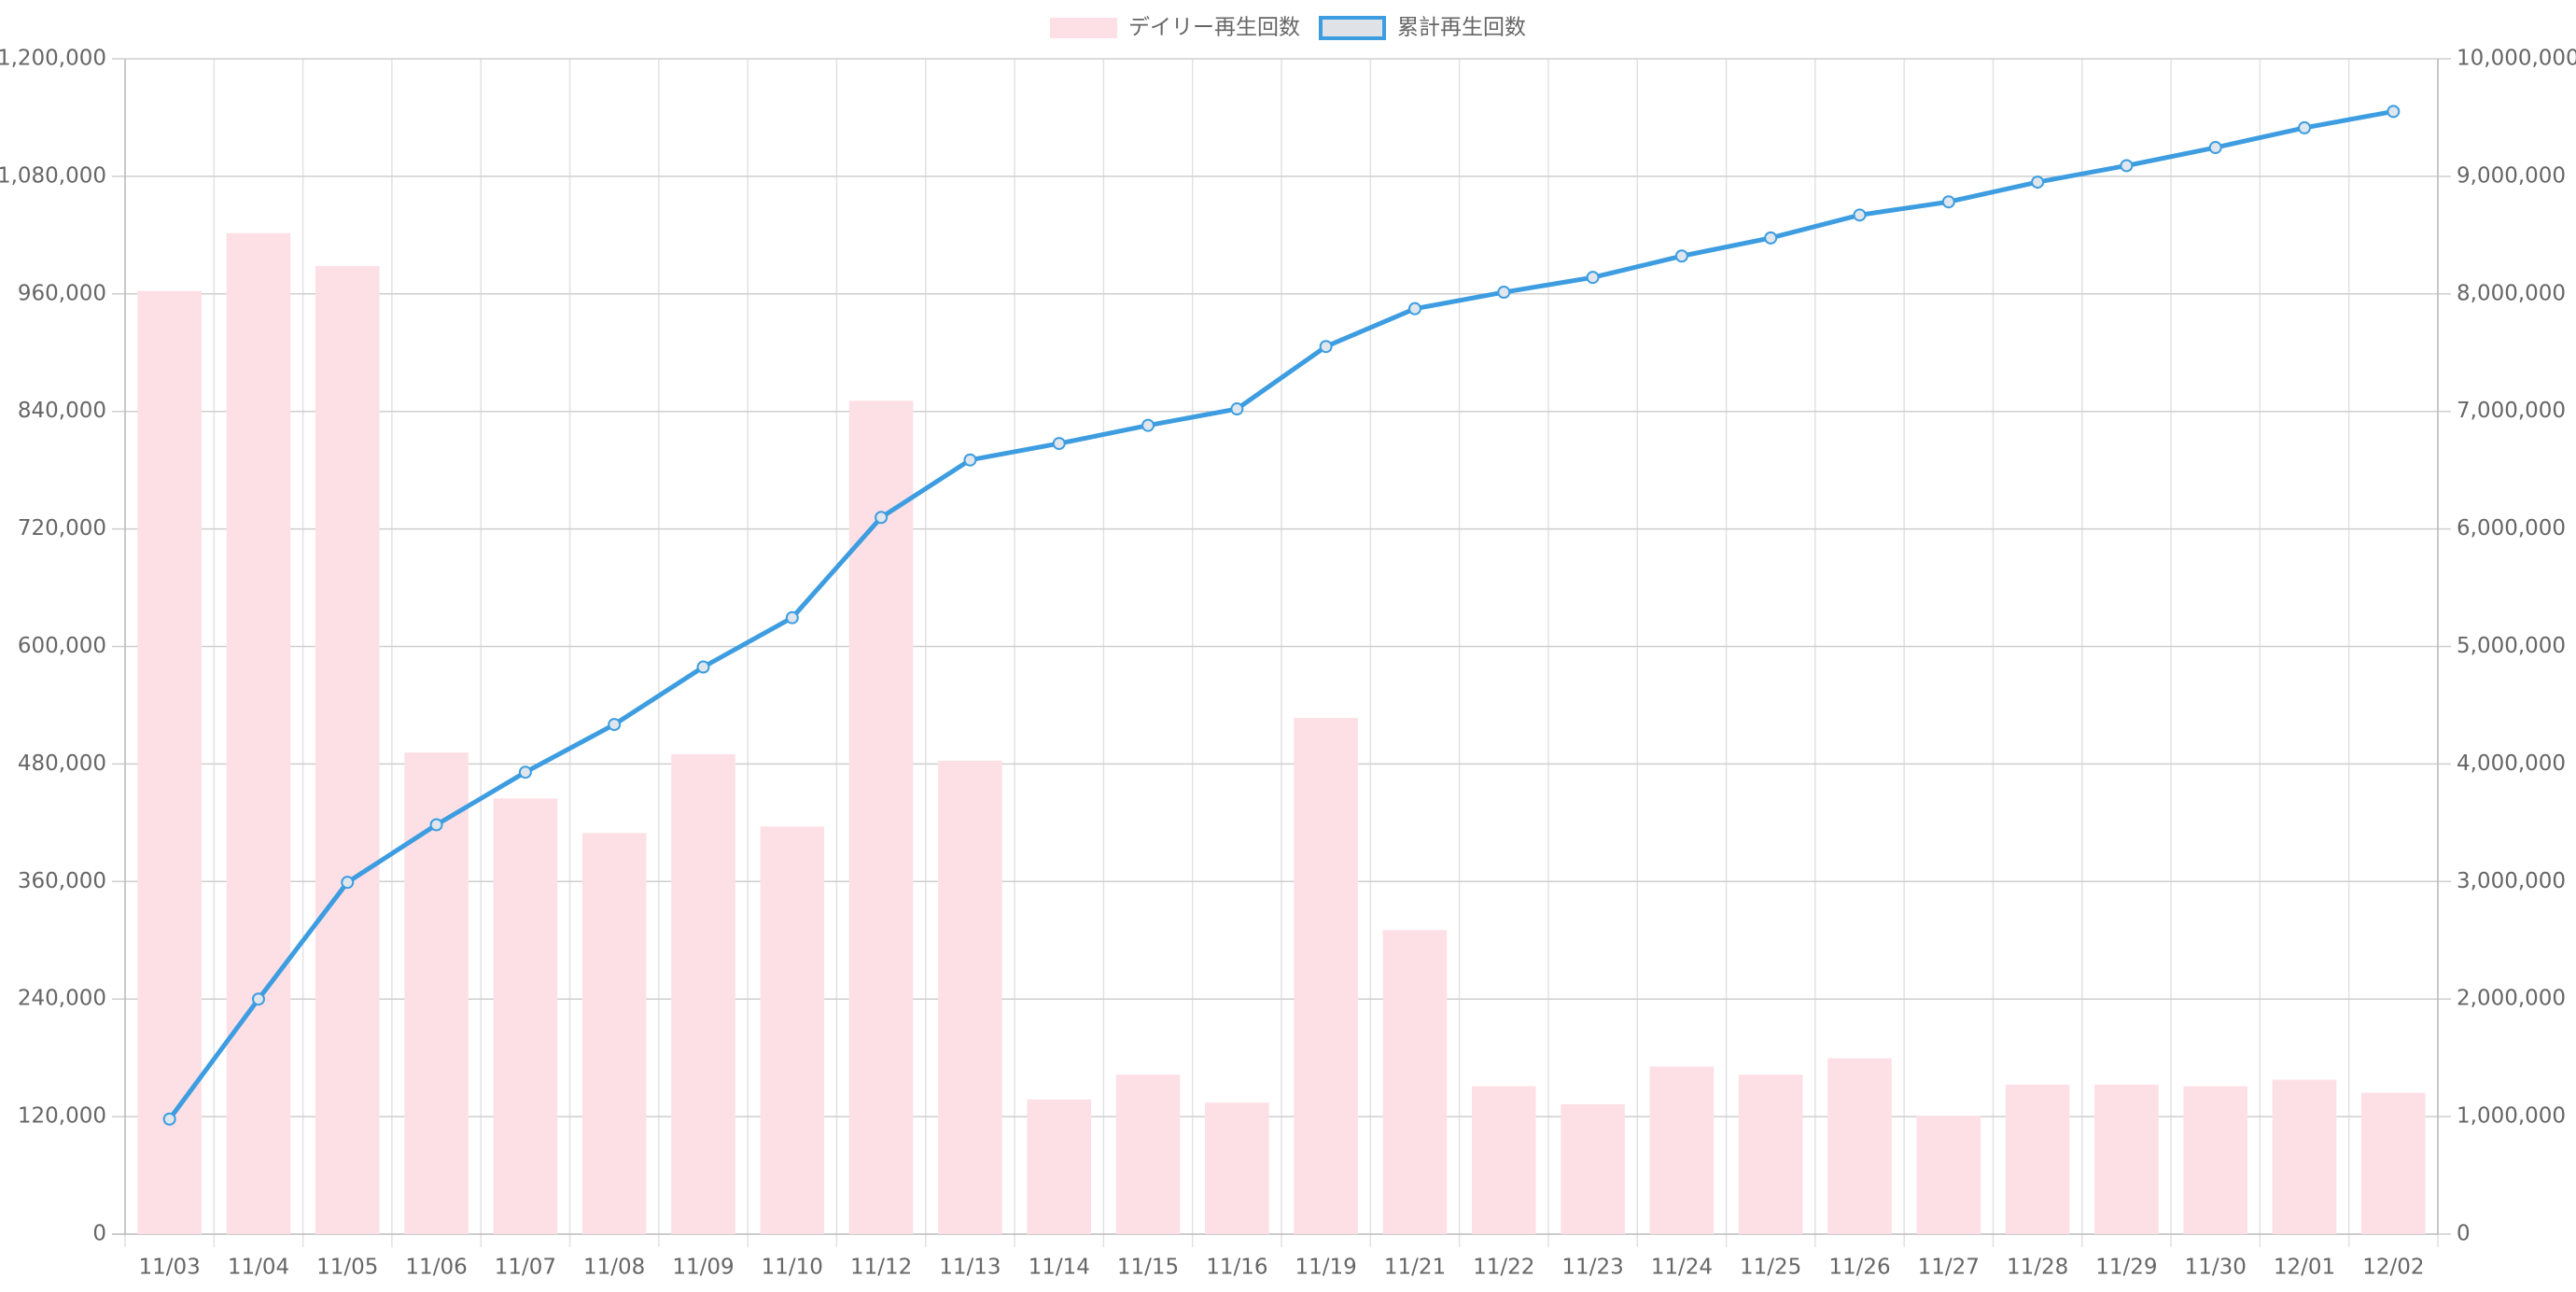  Describe the element at coordinates (2126, 1268) in the screenshot. I see `x-tick-label: 11/29` at that location.